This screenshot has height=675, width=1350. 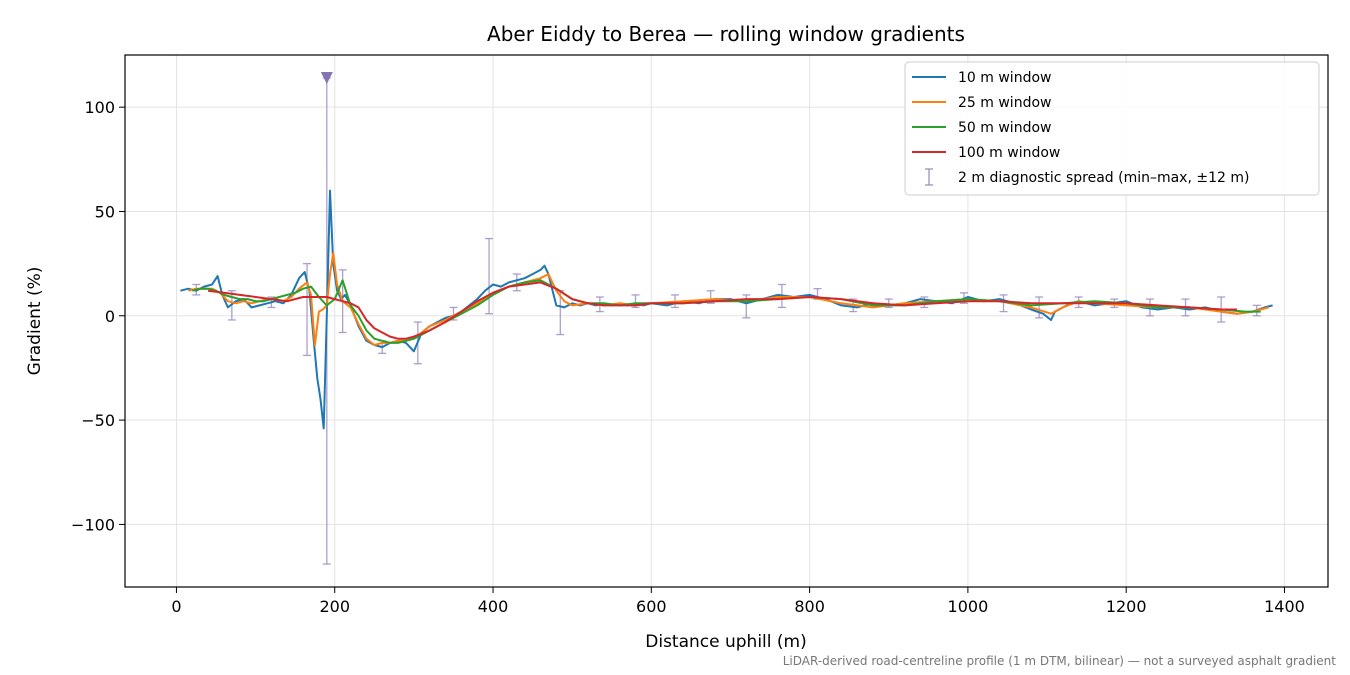 What do you see at coordinates (722, 310) in the screenshot?
I see `series-line-100-m-window` at bounding box center [722, 310].